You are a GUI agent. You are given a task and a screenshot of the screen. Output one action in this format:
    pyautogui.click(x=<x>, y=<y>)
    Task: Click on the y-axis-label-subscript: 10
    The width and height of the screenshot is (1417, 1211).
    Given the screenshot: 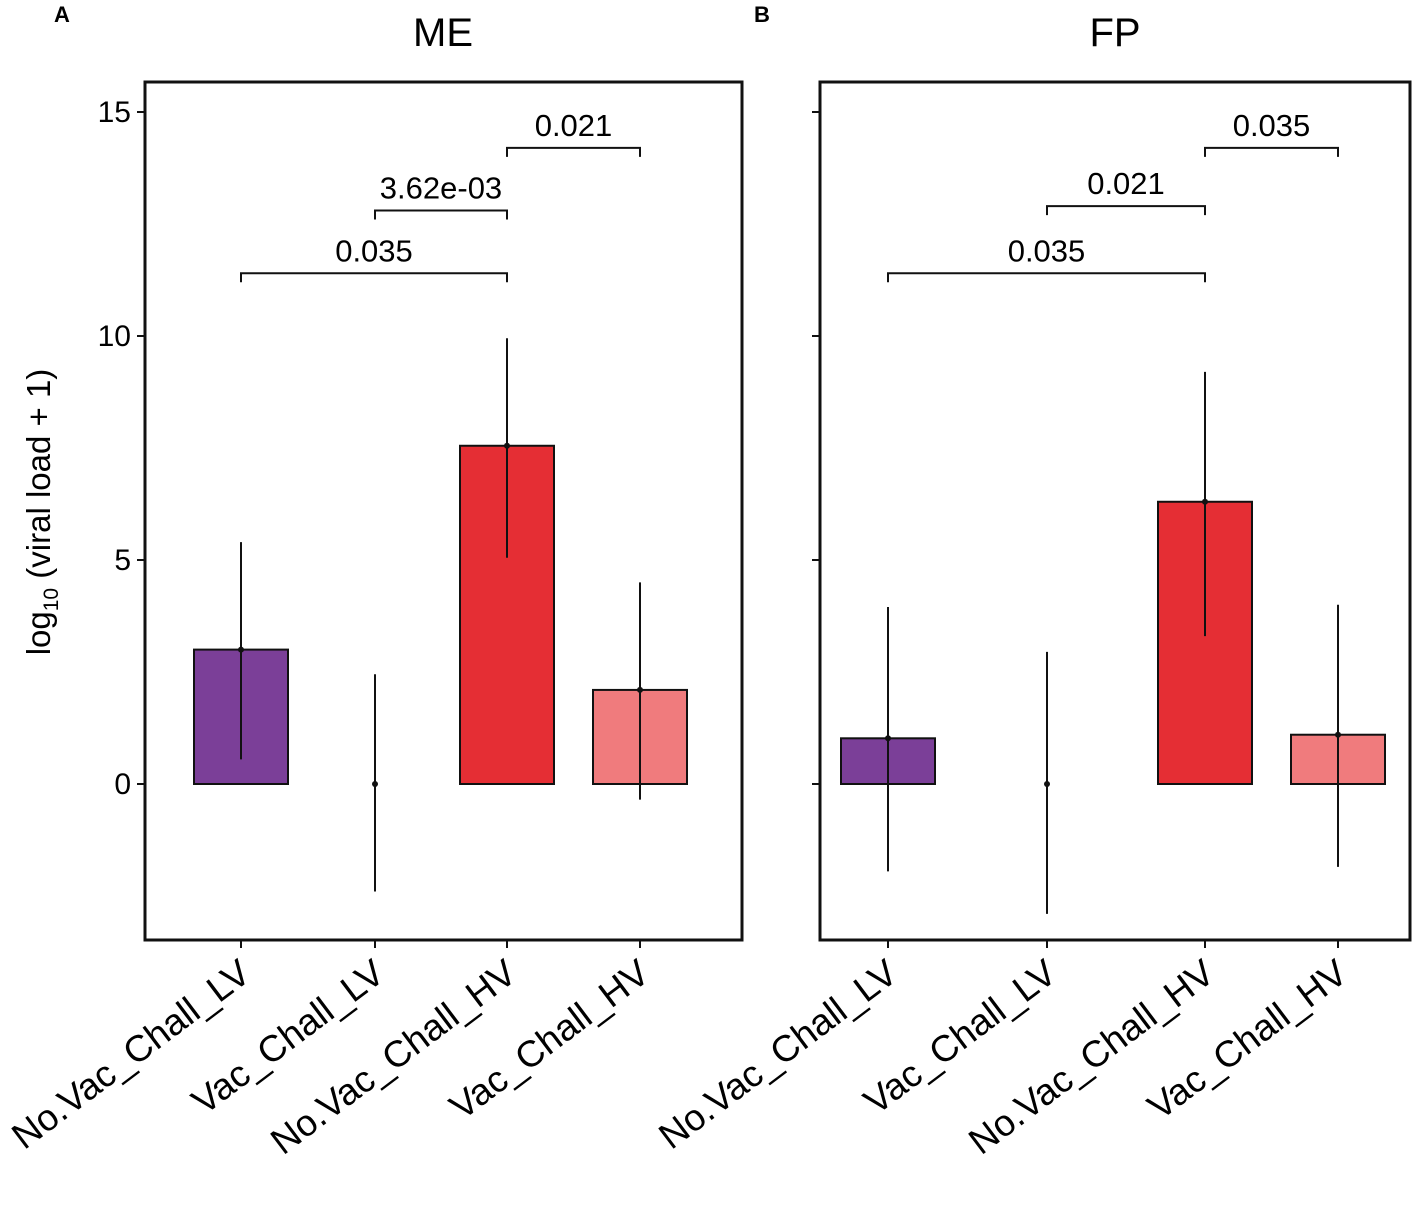 What is the action you would take?
    pyautogui.click(x=51, y=599)
    